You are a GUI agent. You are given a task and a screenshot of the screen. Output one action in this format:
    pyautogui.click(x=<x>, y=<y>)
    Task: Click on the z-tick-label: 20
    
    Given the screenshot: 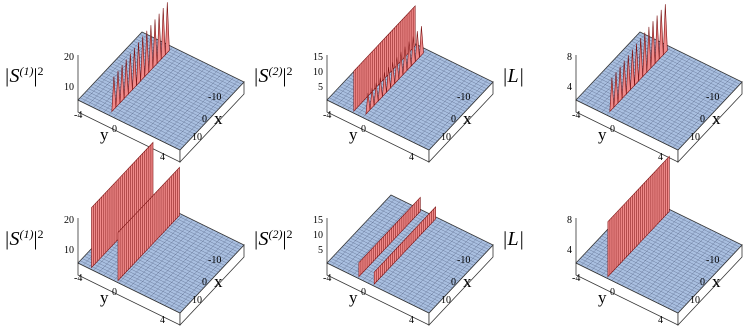 What is the action you would take?
    pyautogui.click(x=69, y=220)
    